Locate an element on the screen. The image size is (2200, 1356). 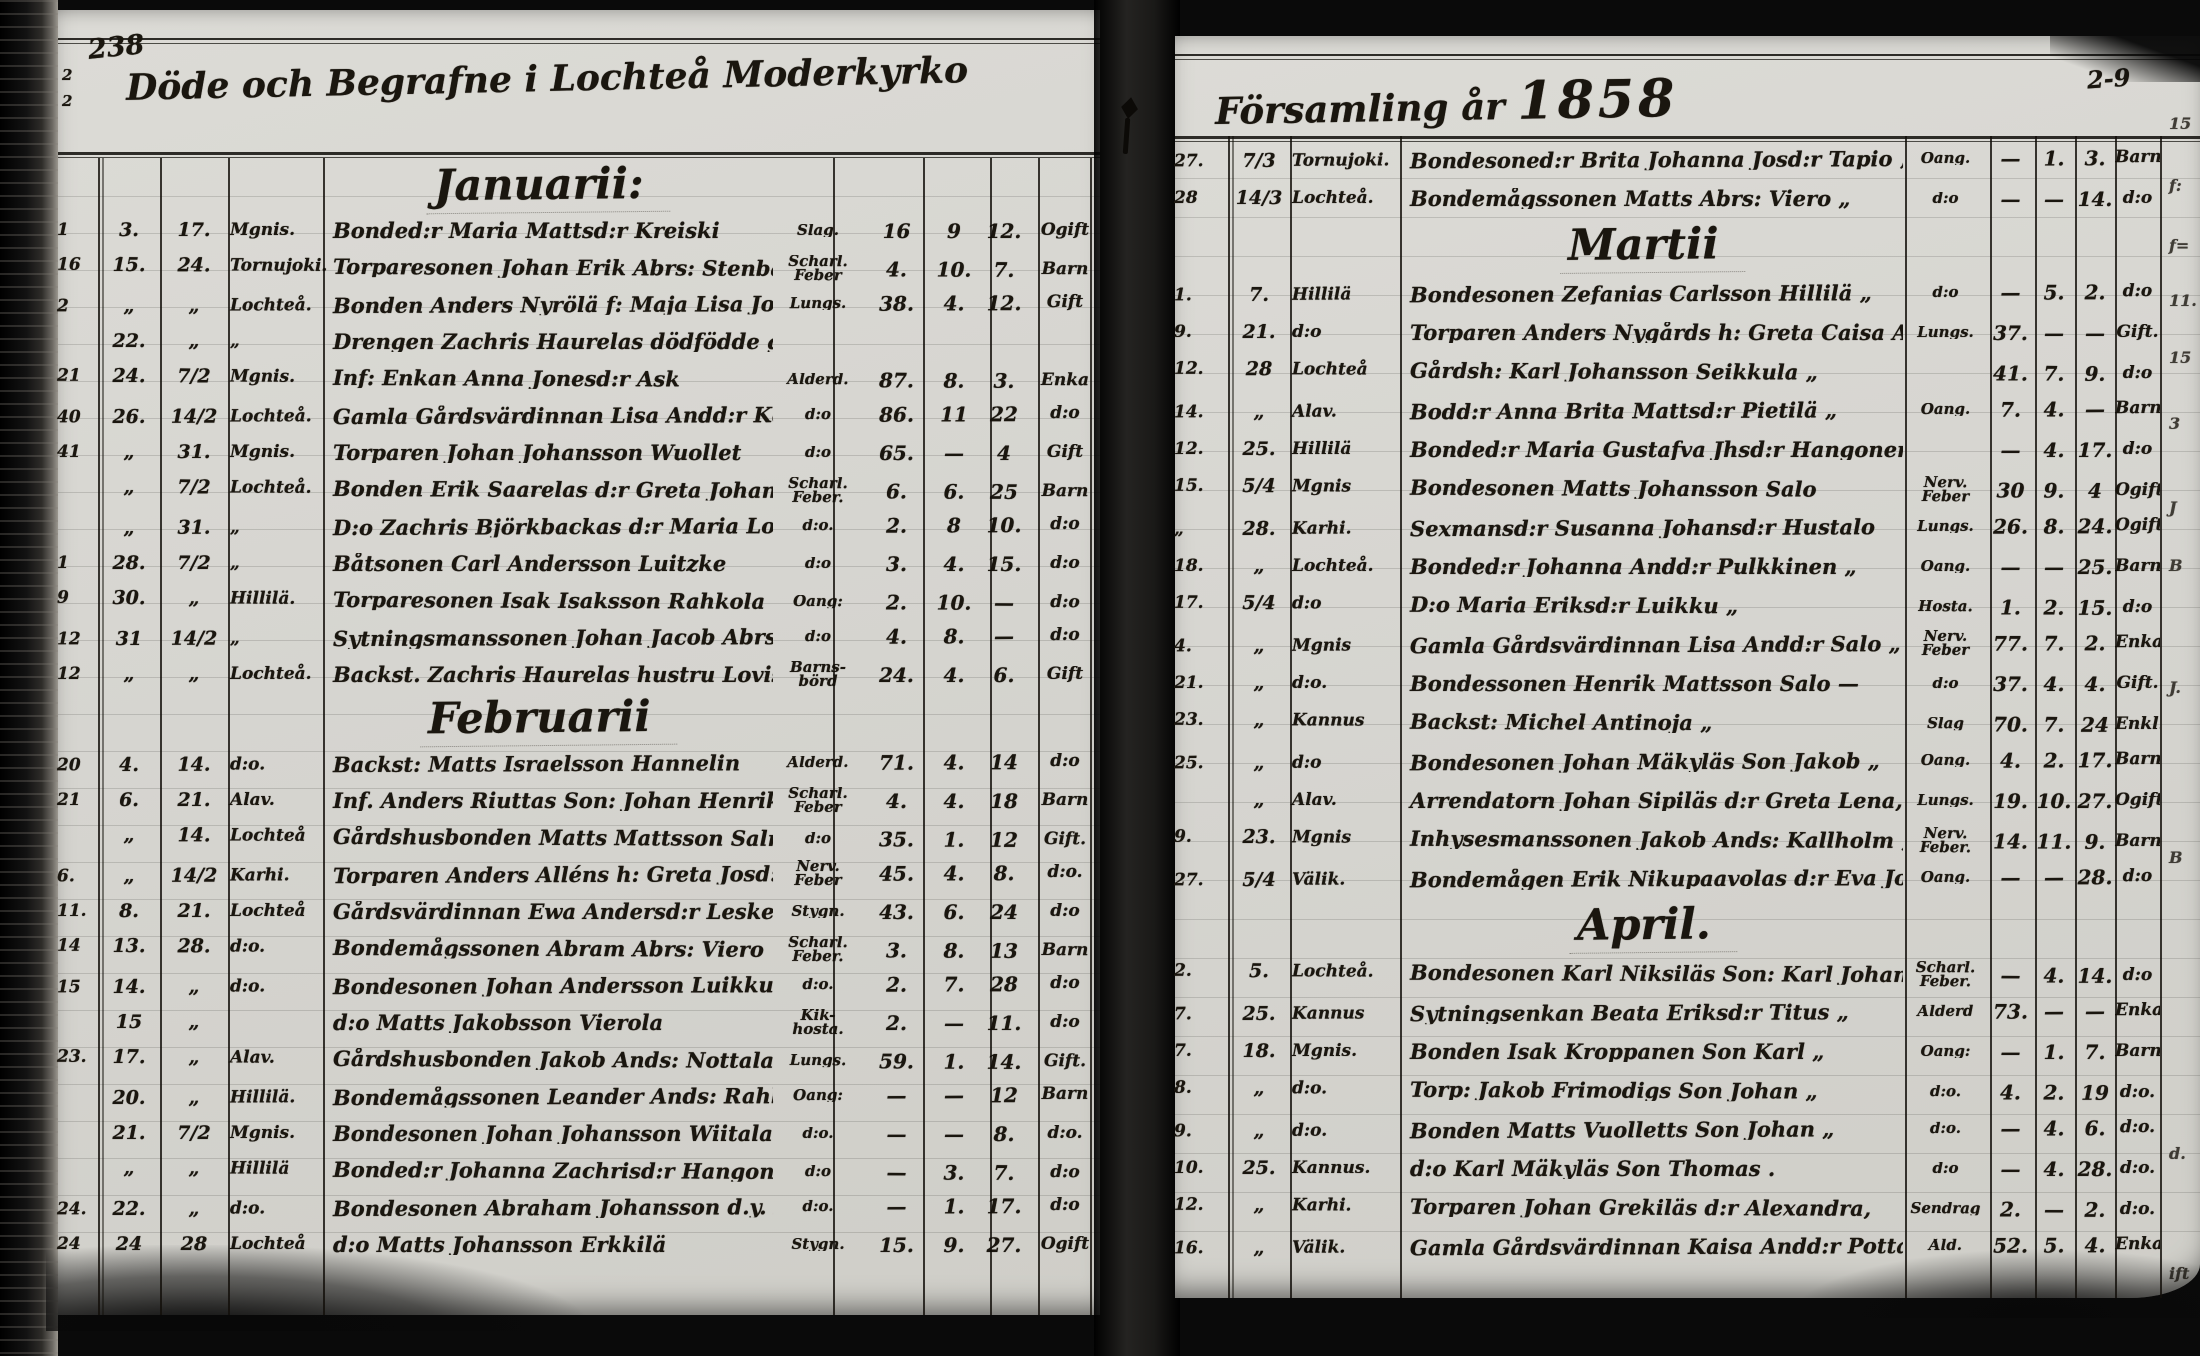
cell-d: 18 is located at coordinates (1004, 800).